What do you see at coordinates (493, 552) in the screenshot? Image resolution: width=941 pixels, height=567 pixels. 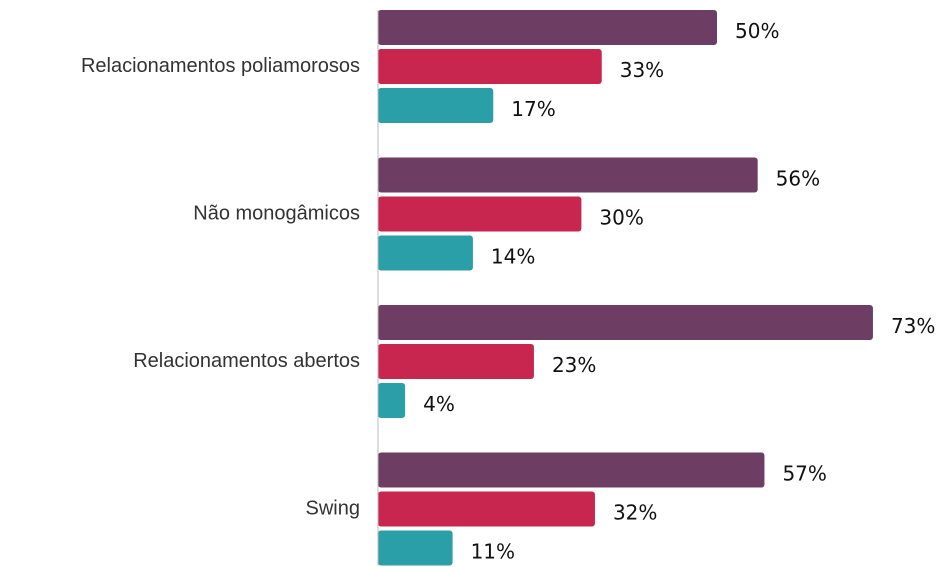 I see `value-label: 11%` at bounding box center [493, 552].